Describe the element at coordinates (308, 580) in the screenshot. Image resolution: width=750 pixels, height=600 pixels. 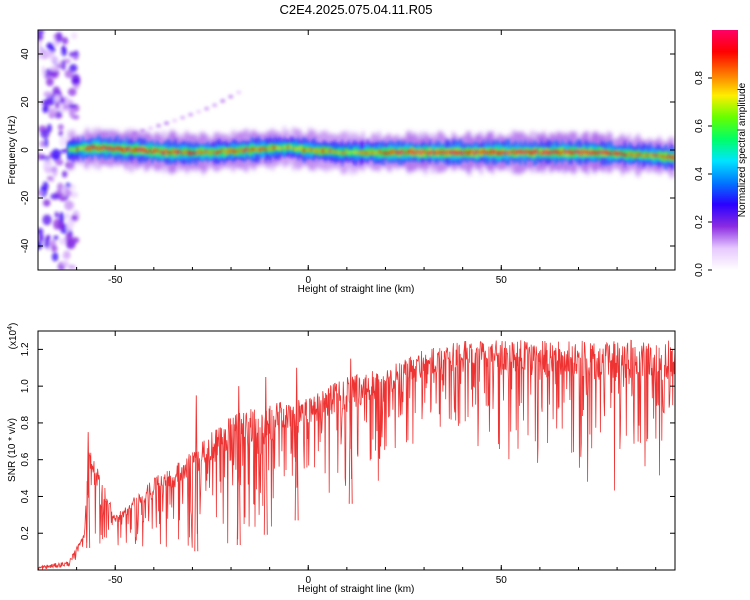
I see `snr-x-tick-label: 0` at that location.